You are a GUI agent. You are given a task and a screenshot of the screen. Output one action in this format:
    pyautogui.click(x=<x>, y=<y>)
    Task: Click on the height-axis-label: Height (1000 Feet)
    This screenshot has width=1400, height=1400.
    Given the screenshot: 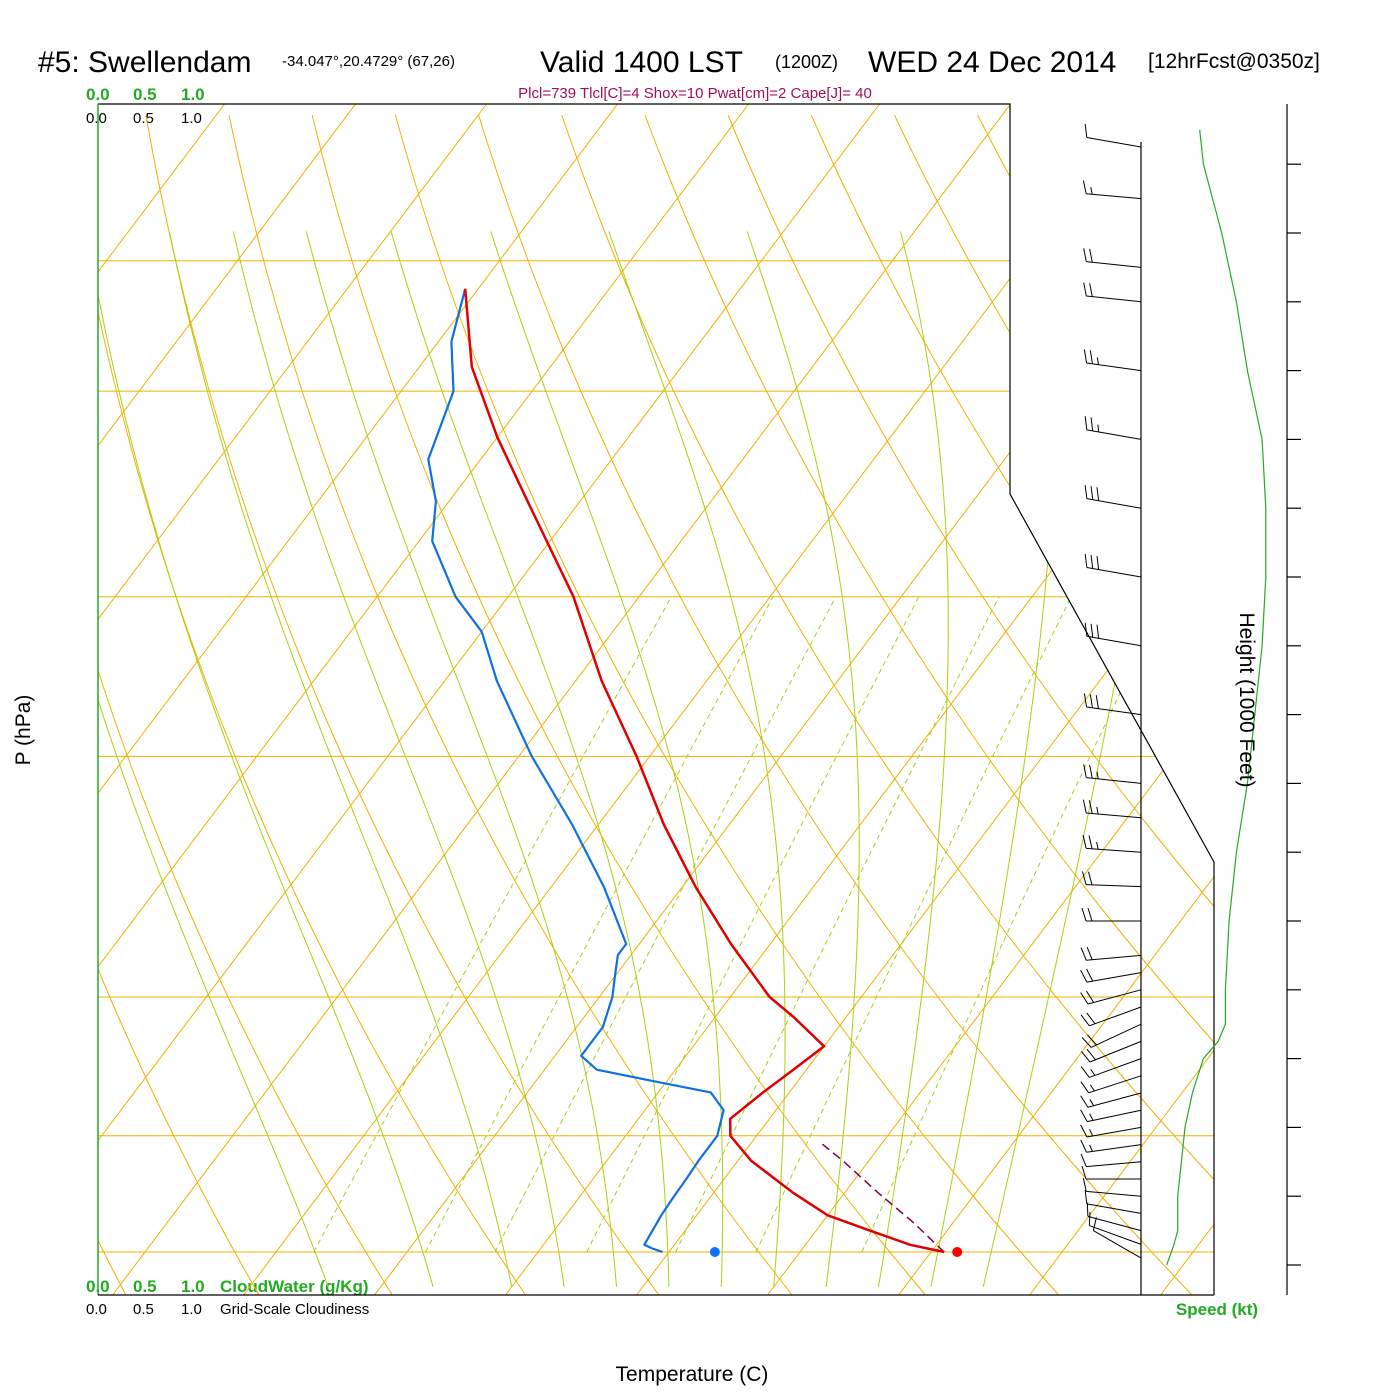 What is the action you would take?
    pyautogui.click(x=1246, y=699)
    